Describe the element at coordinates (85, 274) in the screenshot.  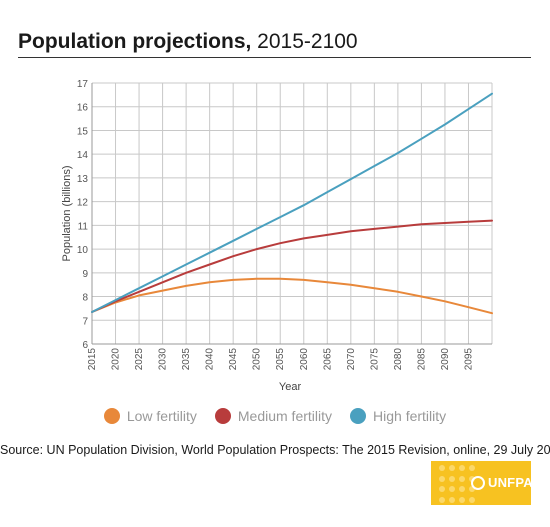
I see `y-tick-label: 9` at that location.